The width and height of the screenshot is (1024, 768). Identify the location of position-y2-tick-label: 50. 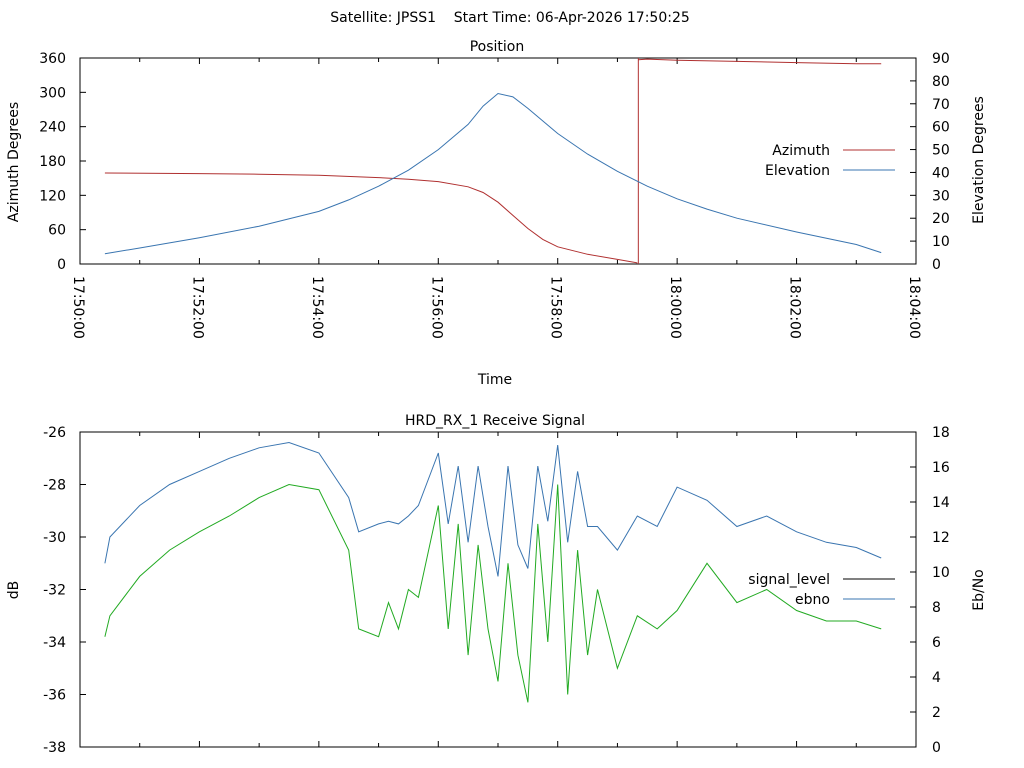
(941, 151).